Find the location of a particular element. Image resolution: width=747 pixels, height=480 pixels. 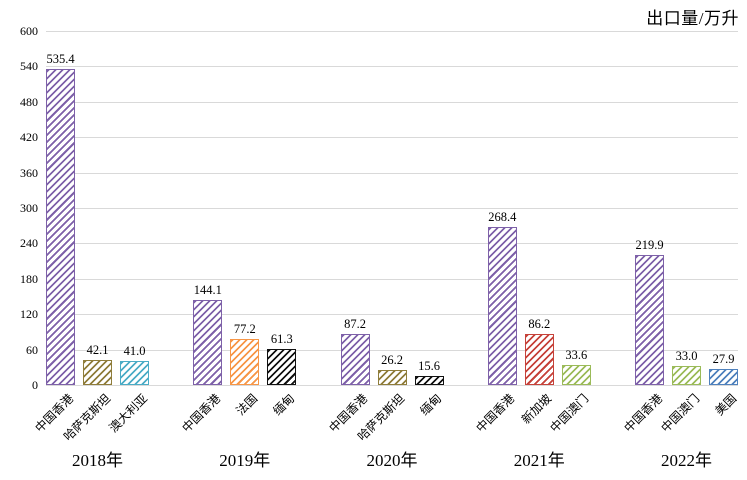

chart-title: 出口量/万升 is located at coordinates (692, 18).